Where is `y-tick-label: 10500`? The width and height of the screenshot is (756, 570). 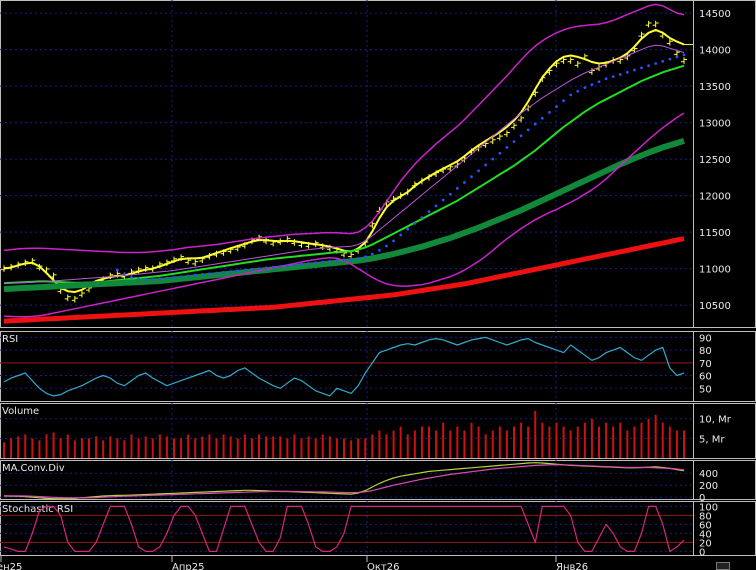 y-tick-label: 10500 is located at coordinates (715, 306).